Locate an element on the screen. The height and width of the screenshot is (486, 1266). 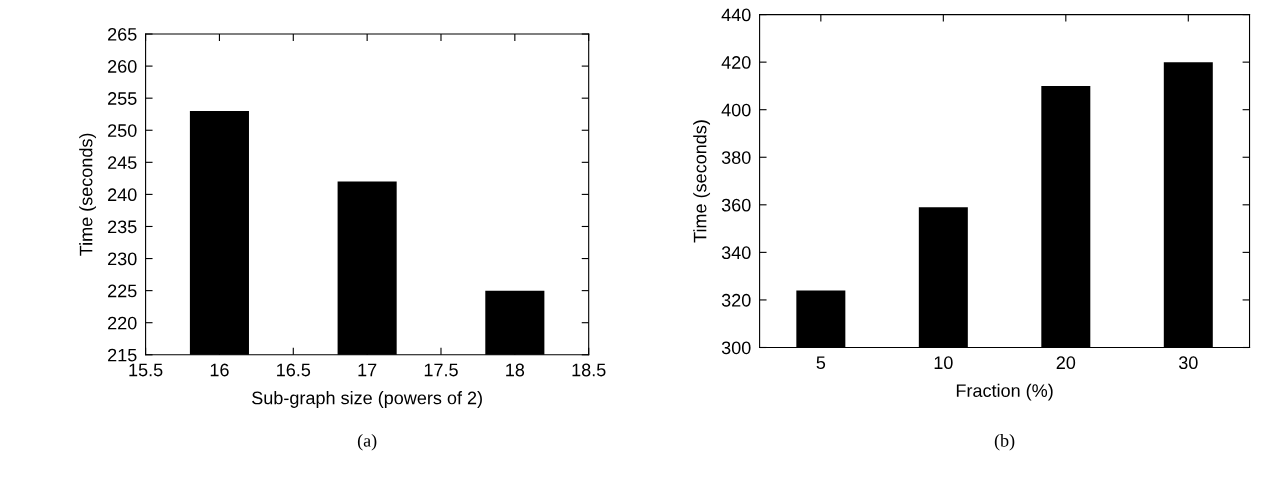
y-tick-label: 265 is located at coordinates (122, 34).